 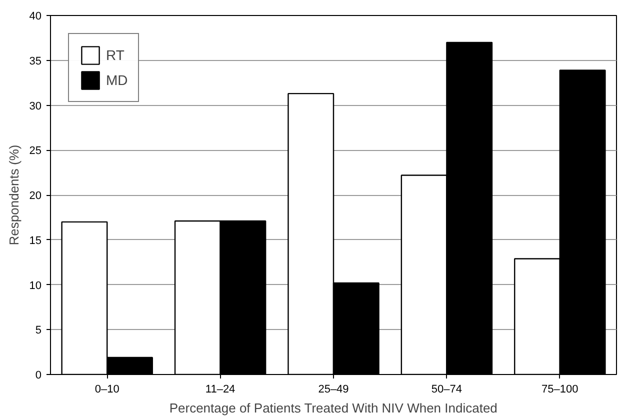 I want to click on y-tick-label: 5, so click(x=38, y=330).